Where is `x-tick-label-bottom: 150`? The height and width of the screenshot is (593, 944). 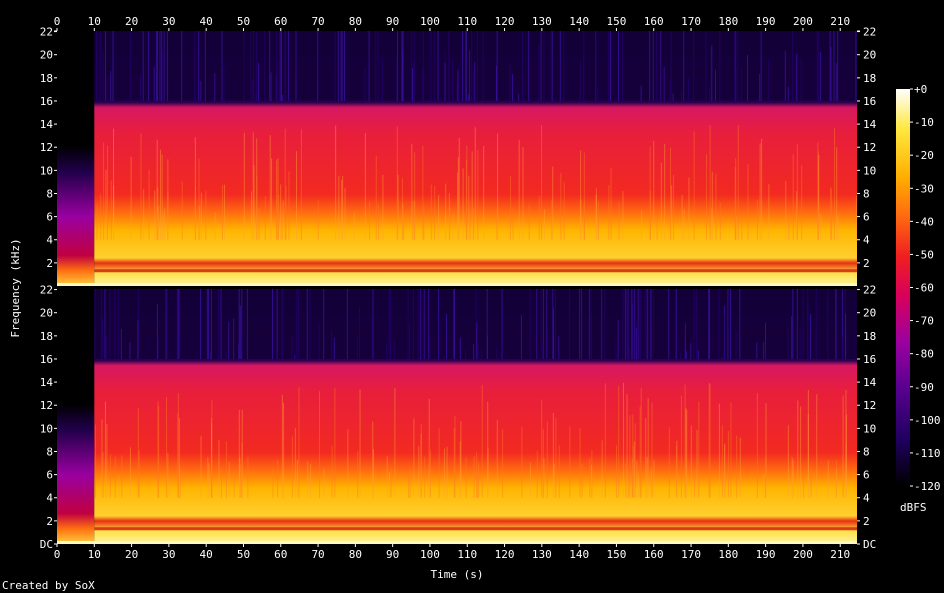
x-tick-label-bottom: 150 is located at coordinates (617, 554).